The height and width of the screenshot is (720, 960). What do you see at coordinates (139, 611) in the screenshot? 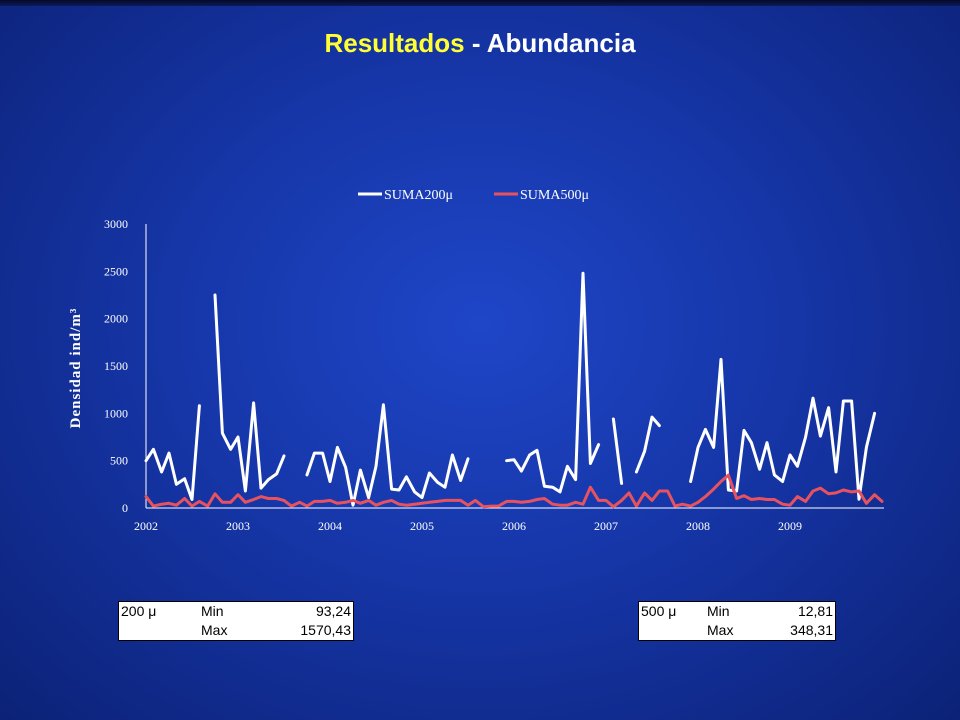
I see `stats-200-label: 200 μ` at bounding box center [139, 611].